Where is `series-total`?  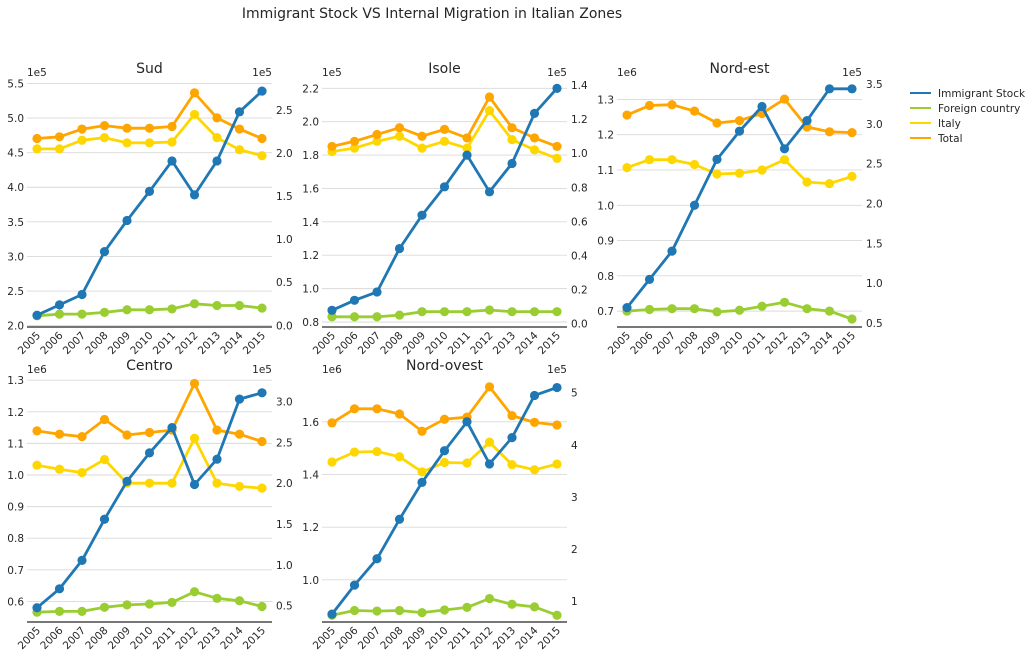 series-total is located at coordinates (149, 412).